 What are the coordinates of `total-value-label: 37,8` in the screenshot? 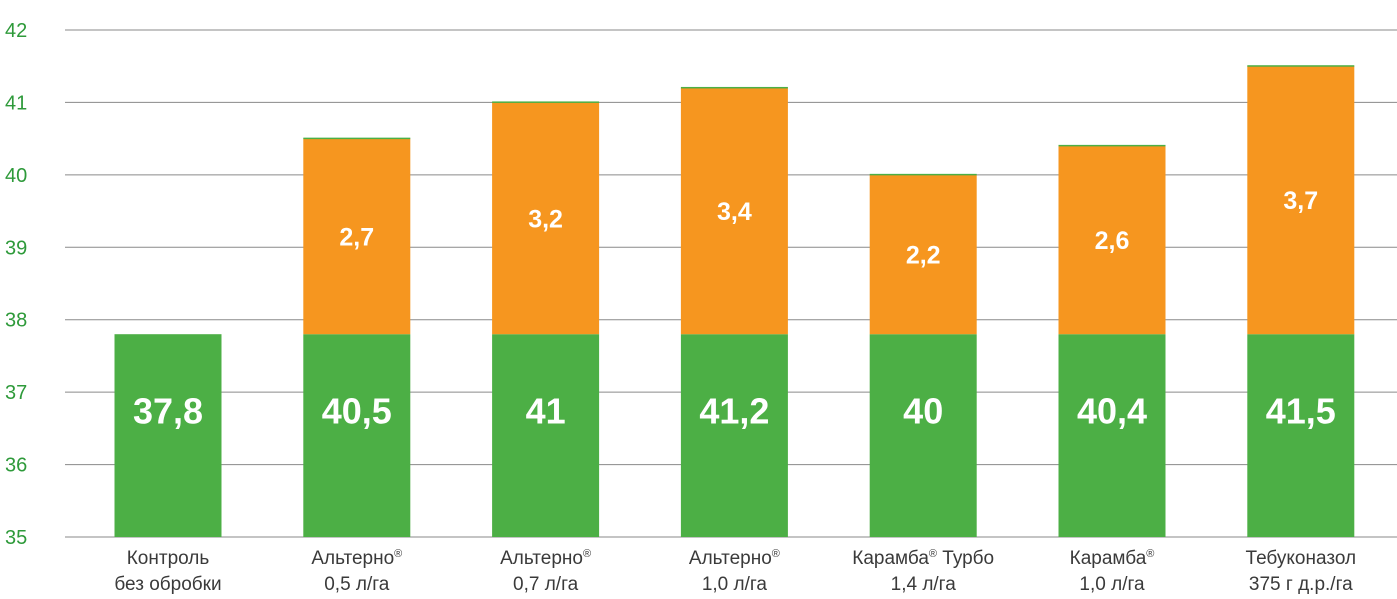 It's located at (168, 410).